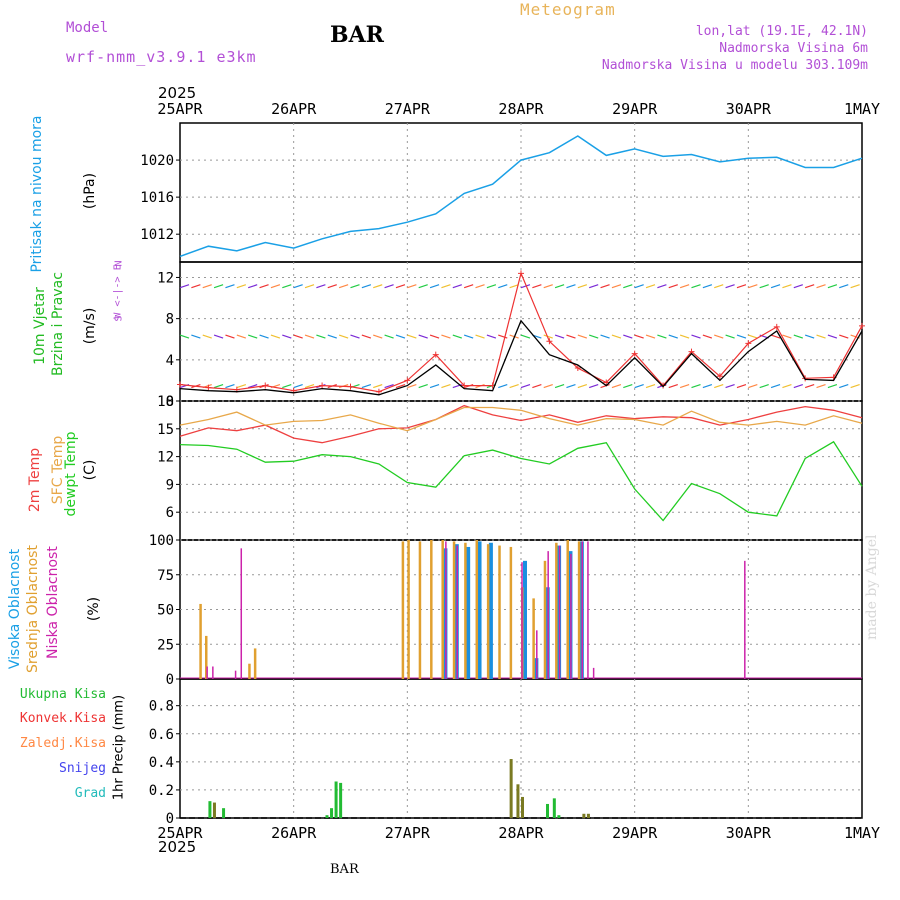  What do you see at coordinates (862, 833) in the screenshot?
I see `xtick-label-bottom: 1MAY` at bounding box center [862, 833].